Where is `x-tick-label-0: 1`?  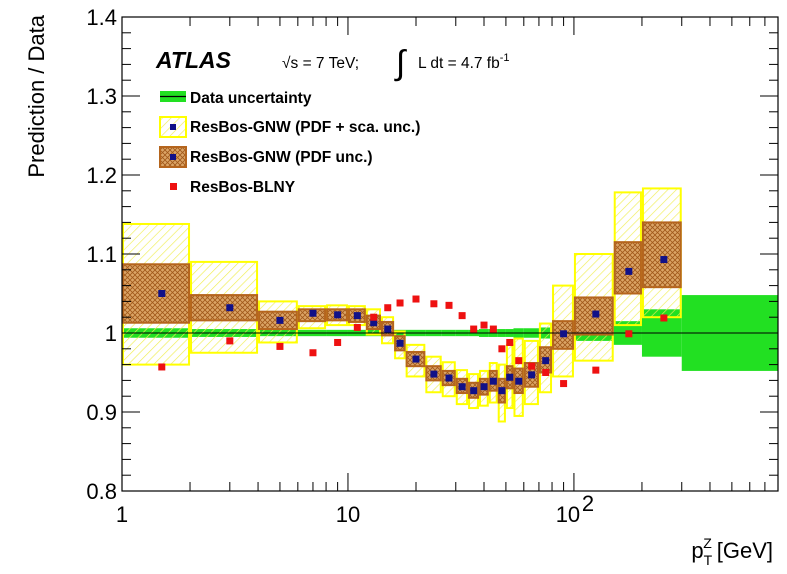 x-tick-label-0: 1 is located at coordinates (122, 514).